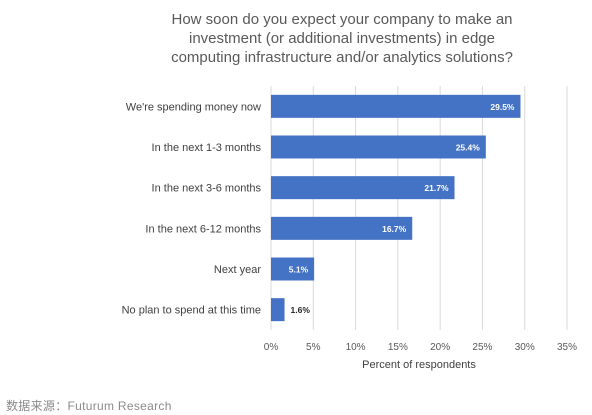 This screenshot has width=592, height=415. I want to click on data-label: 16.7%, so click(394, 229).